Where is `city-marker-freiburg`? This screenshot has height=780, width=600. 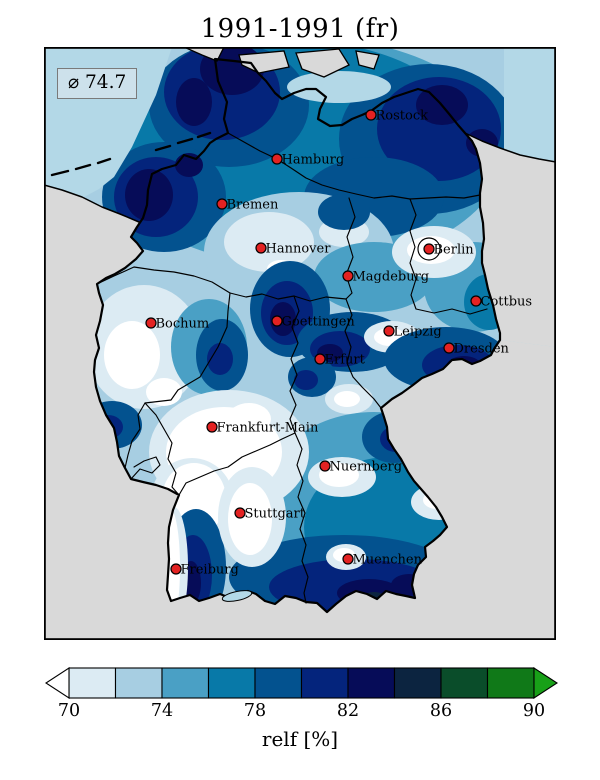
city-marker-freiburg is located at coordinates (176, 569).